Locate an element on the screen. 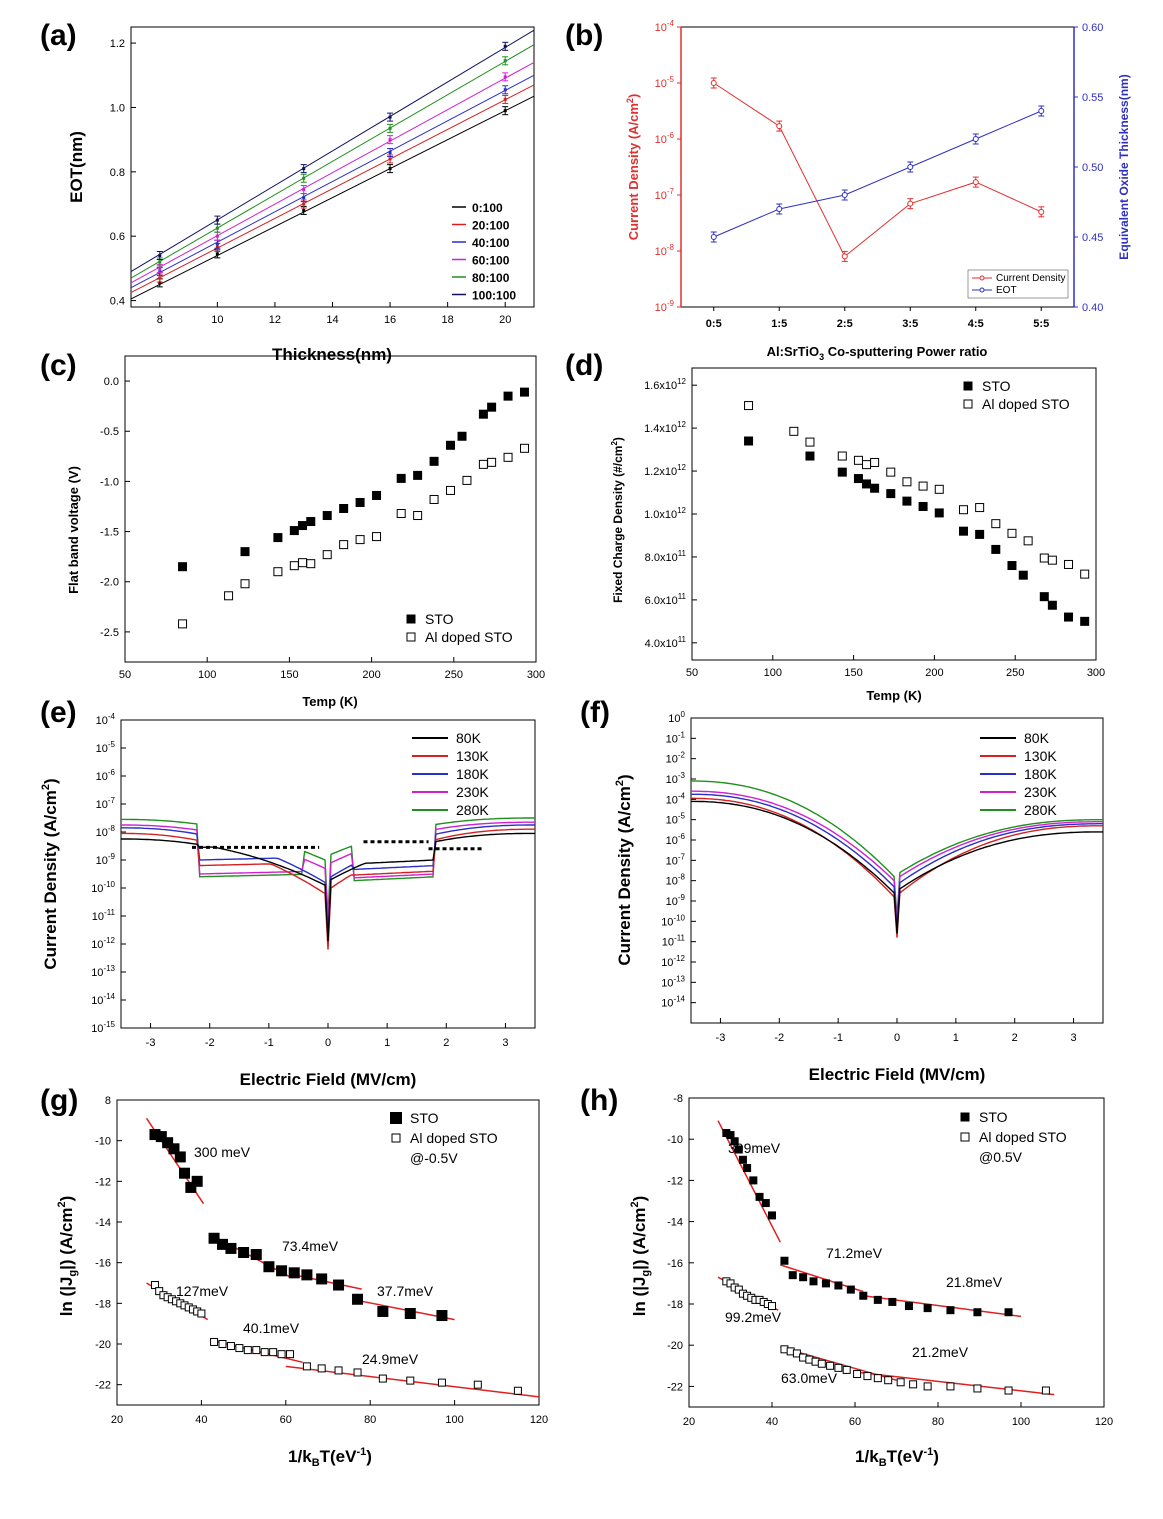  legend-a: 0:100 20:100 40:100 60:100 80:100 100:100 is located at coordinates (484, 252).